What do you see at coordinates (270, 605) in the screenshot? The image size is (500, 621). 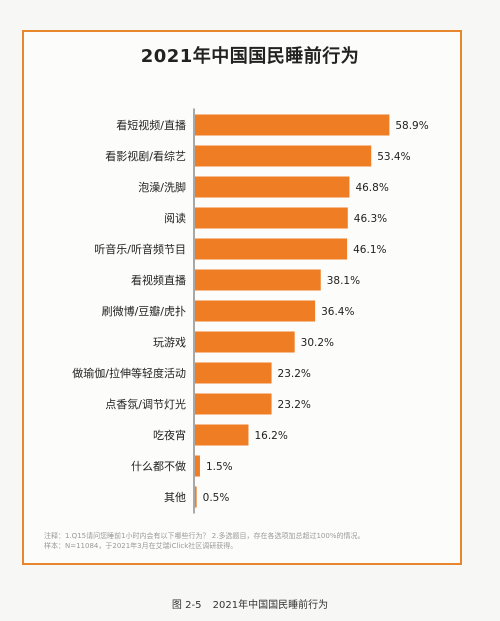 I see `figure-caption-text: 2021年中国国民睡前行为` at bounding box center [270, 605].